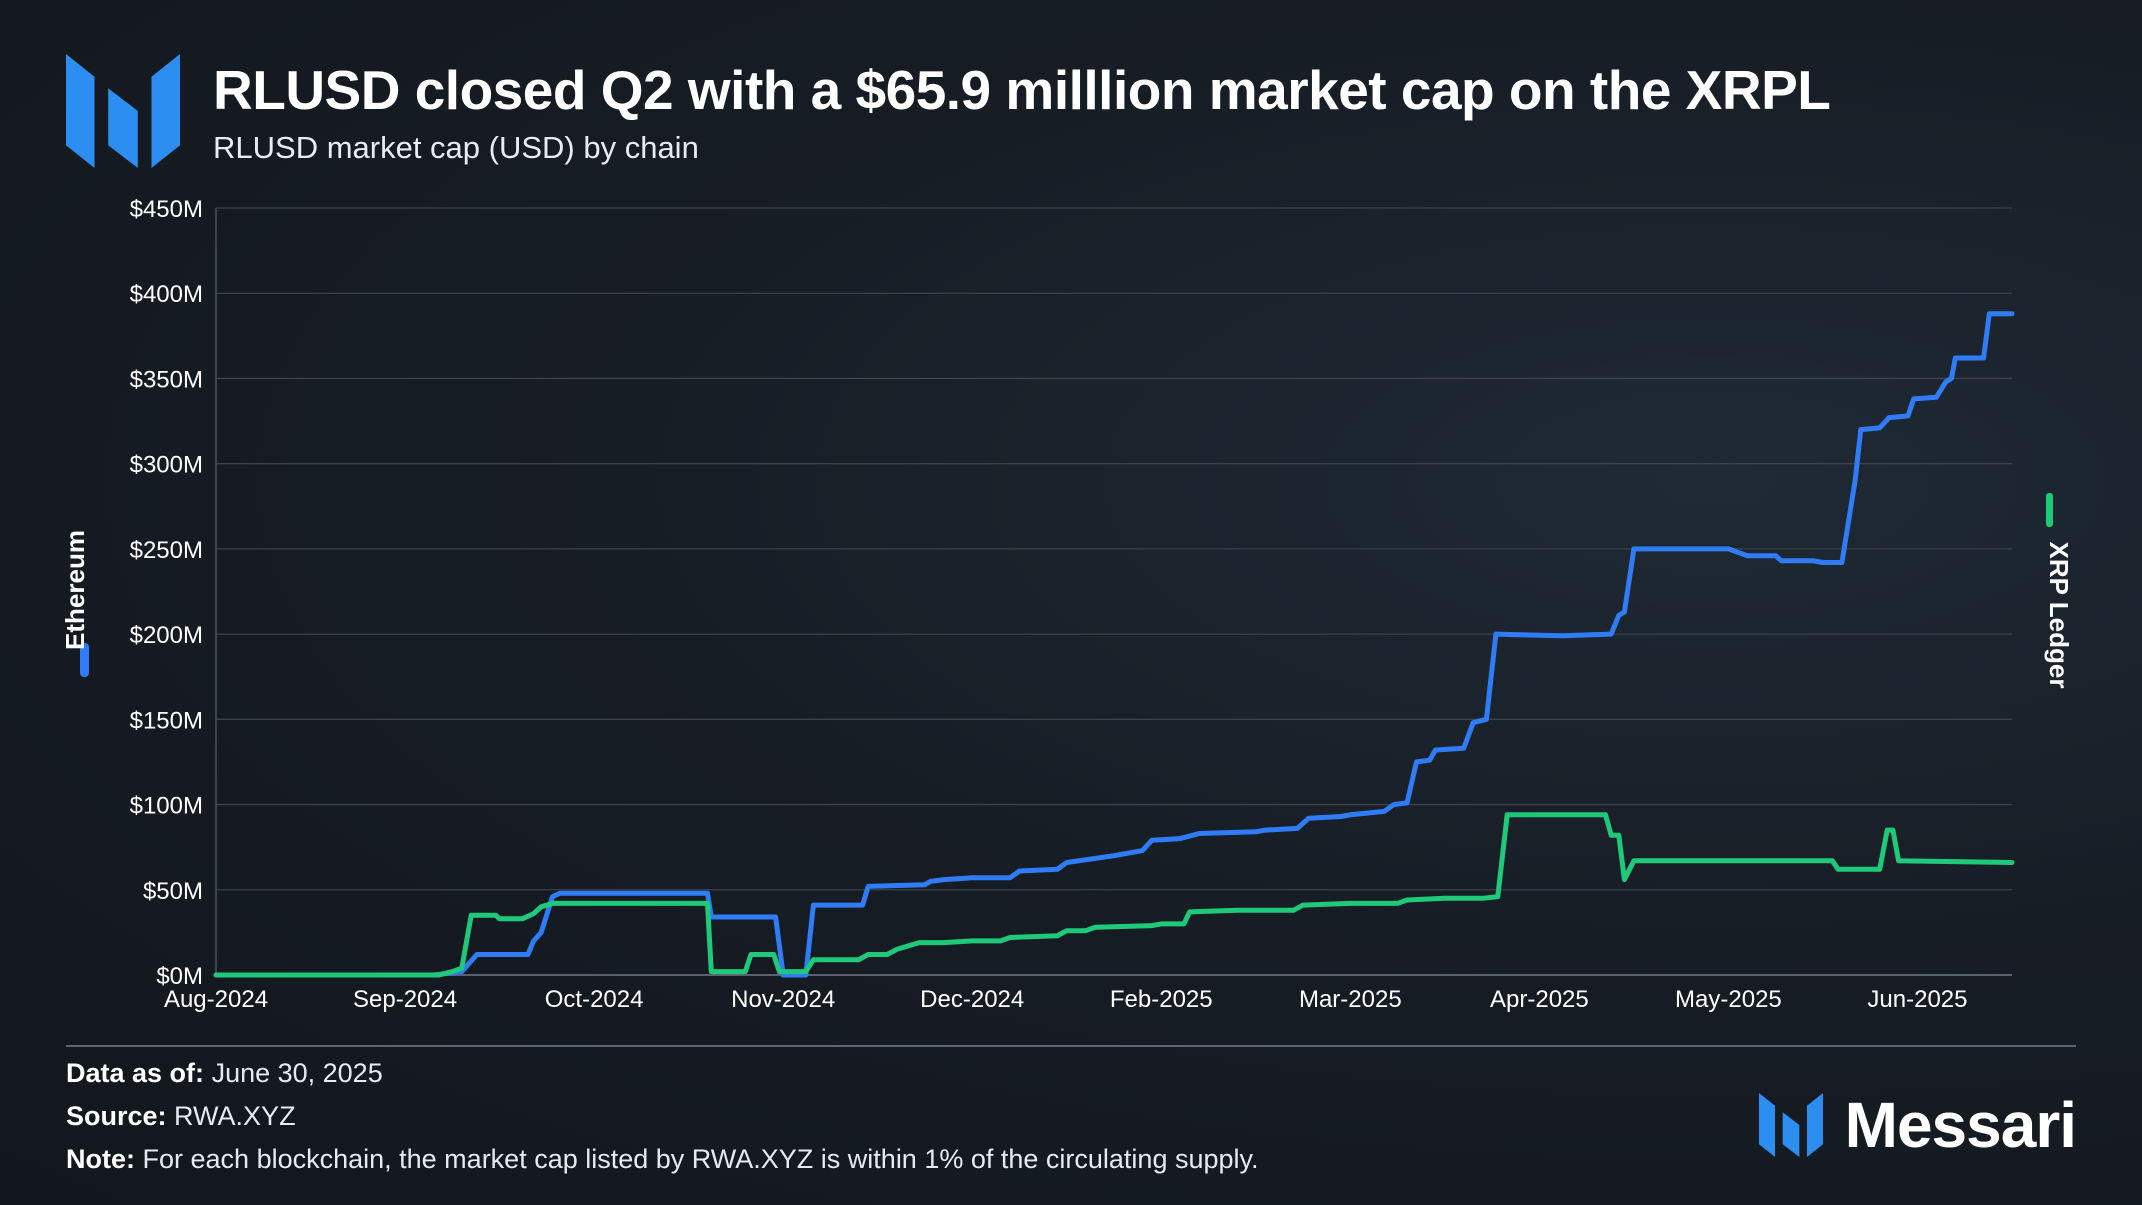 Image resolution: width=2142 pixels, height=1205 pixels. Describe the element at coordinates (1350, 999) in the screenshot. I see `x-tick-label: Mar-2025` at that location.